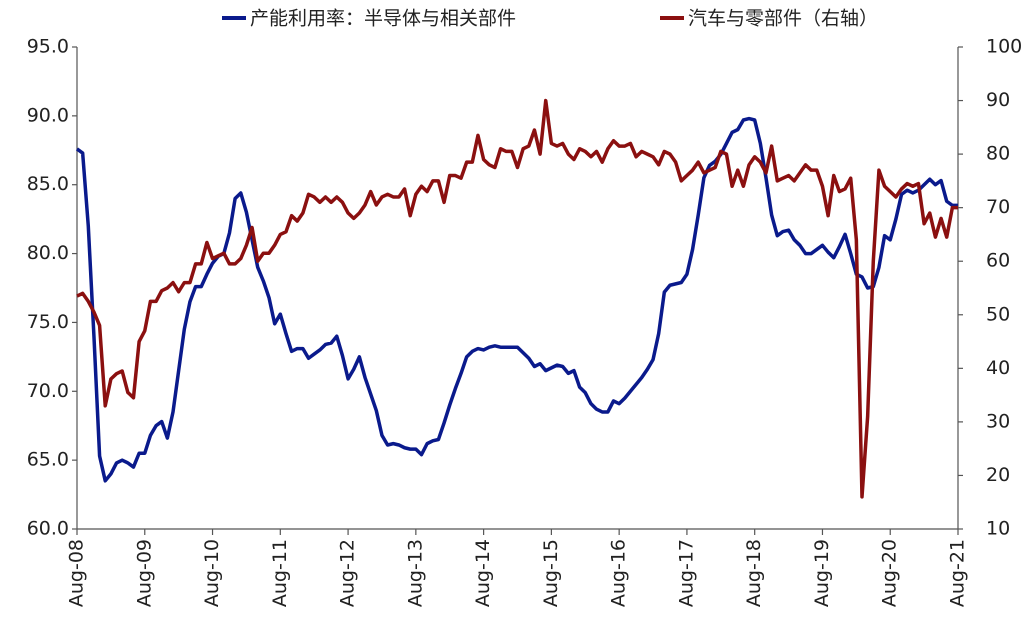 This screenshot has width=1024, height=628. I want to click on y2-tick-label: 80, so click(998, 154).